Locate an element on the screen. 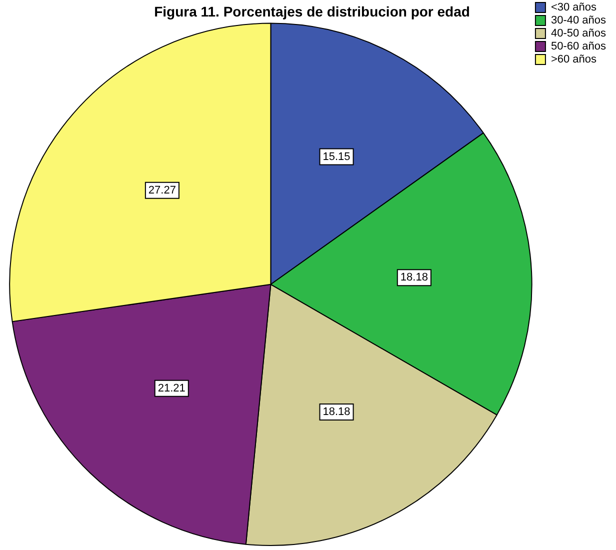 Image resolution: width=616 pixels, height=550 pixels. chart-title: Figura 11. Porcentajes de distribucion por edad is located at coordinates (312, 11).